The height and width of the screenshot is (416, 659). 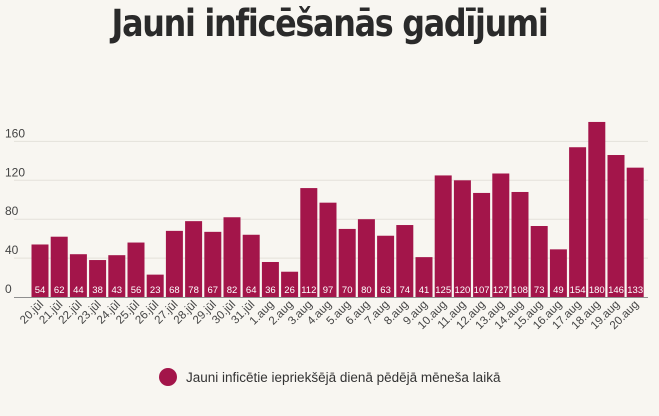 I want to click on y-tick-label: 160, so click(x=15, y=133).